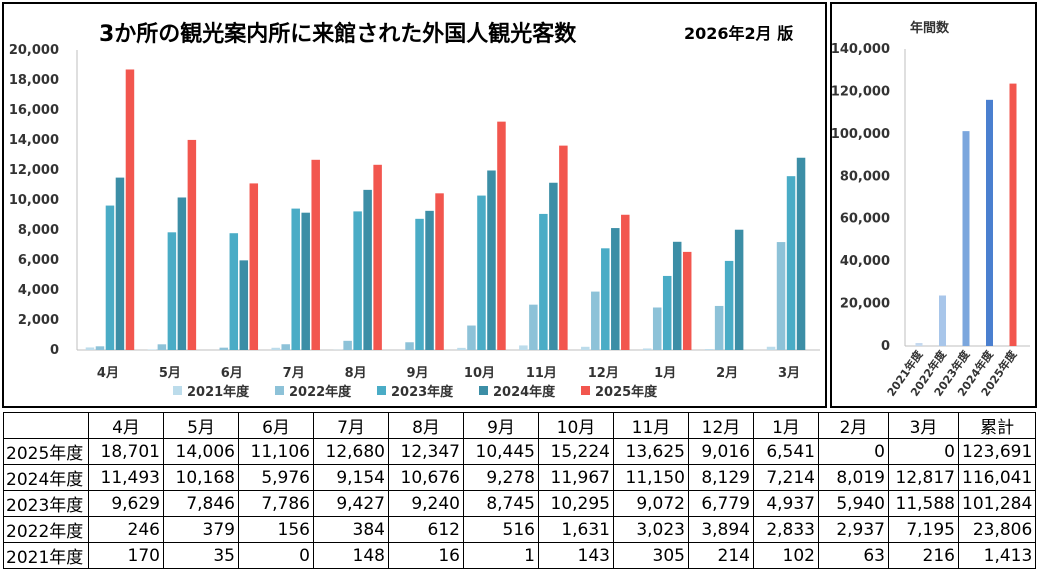 Image resolution: width=1041 pixels, height=585 pixels. Describe the element at coordinates (46, 451) in the screenshot. I see `row-header-cell: 2025年度` at that location.